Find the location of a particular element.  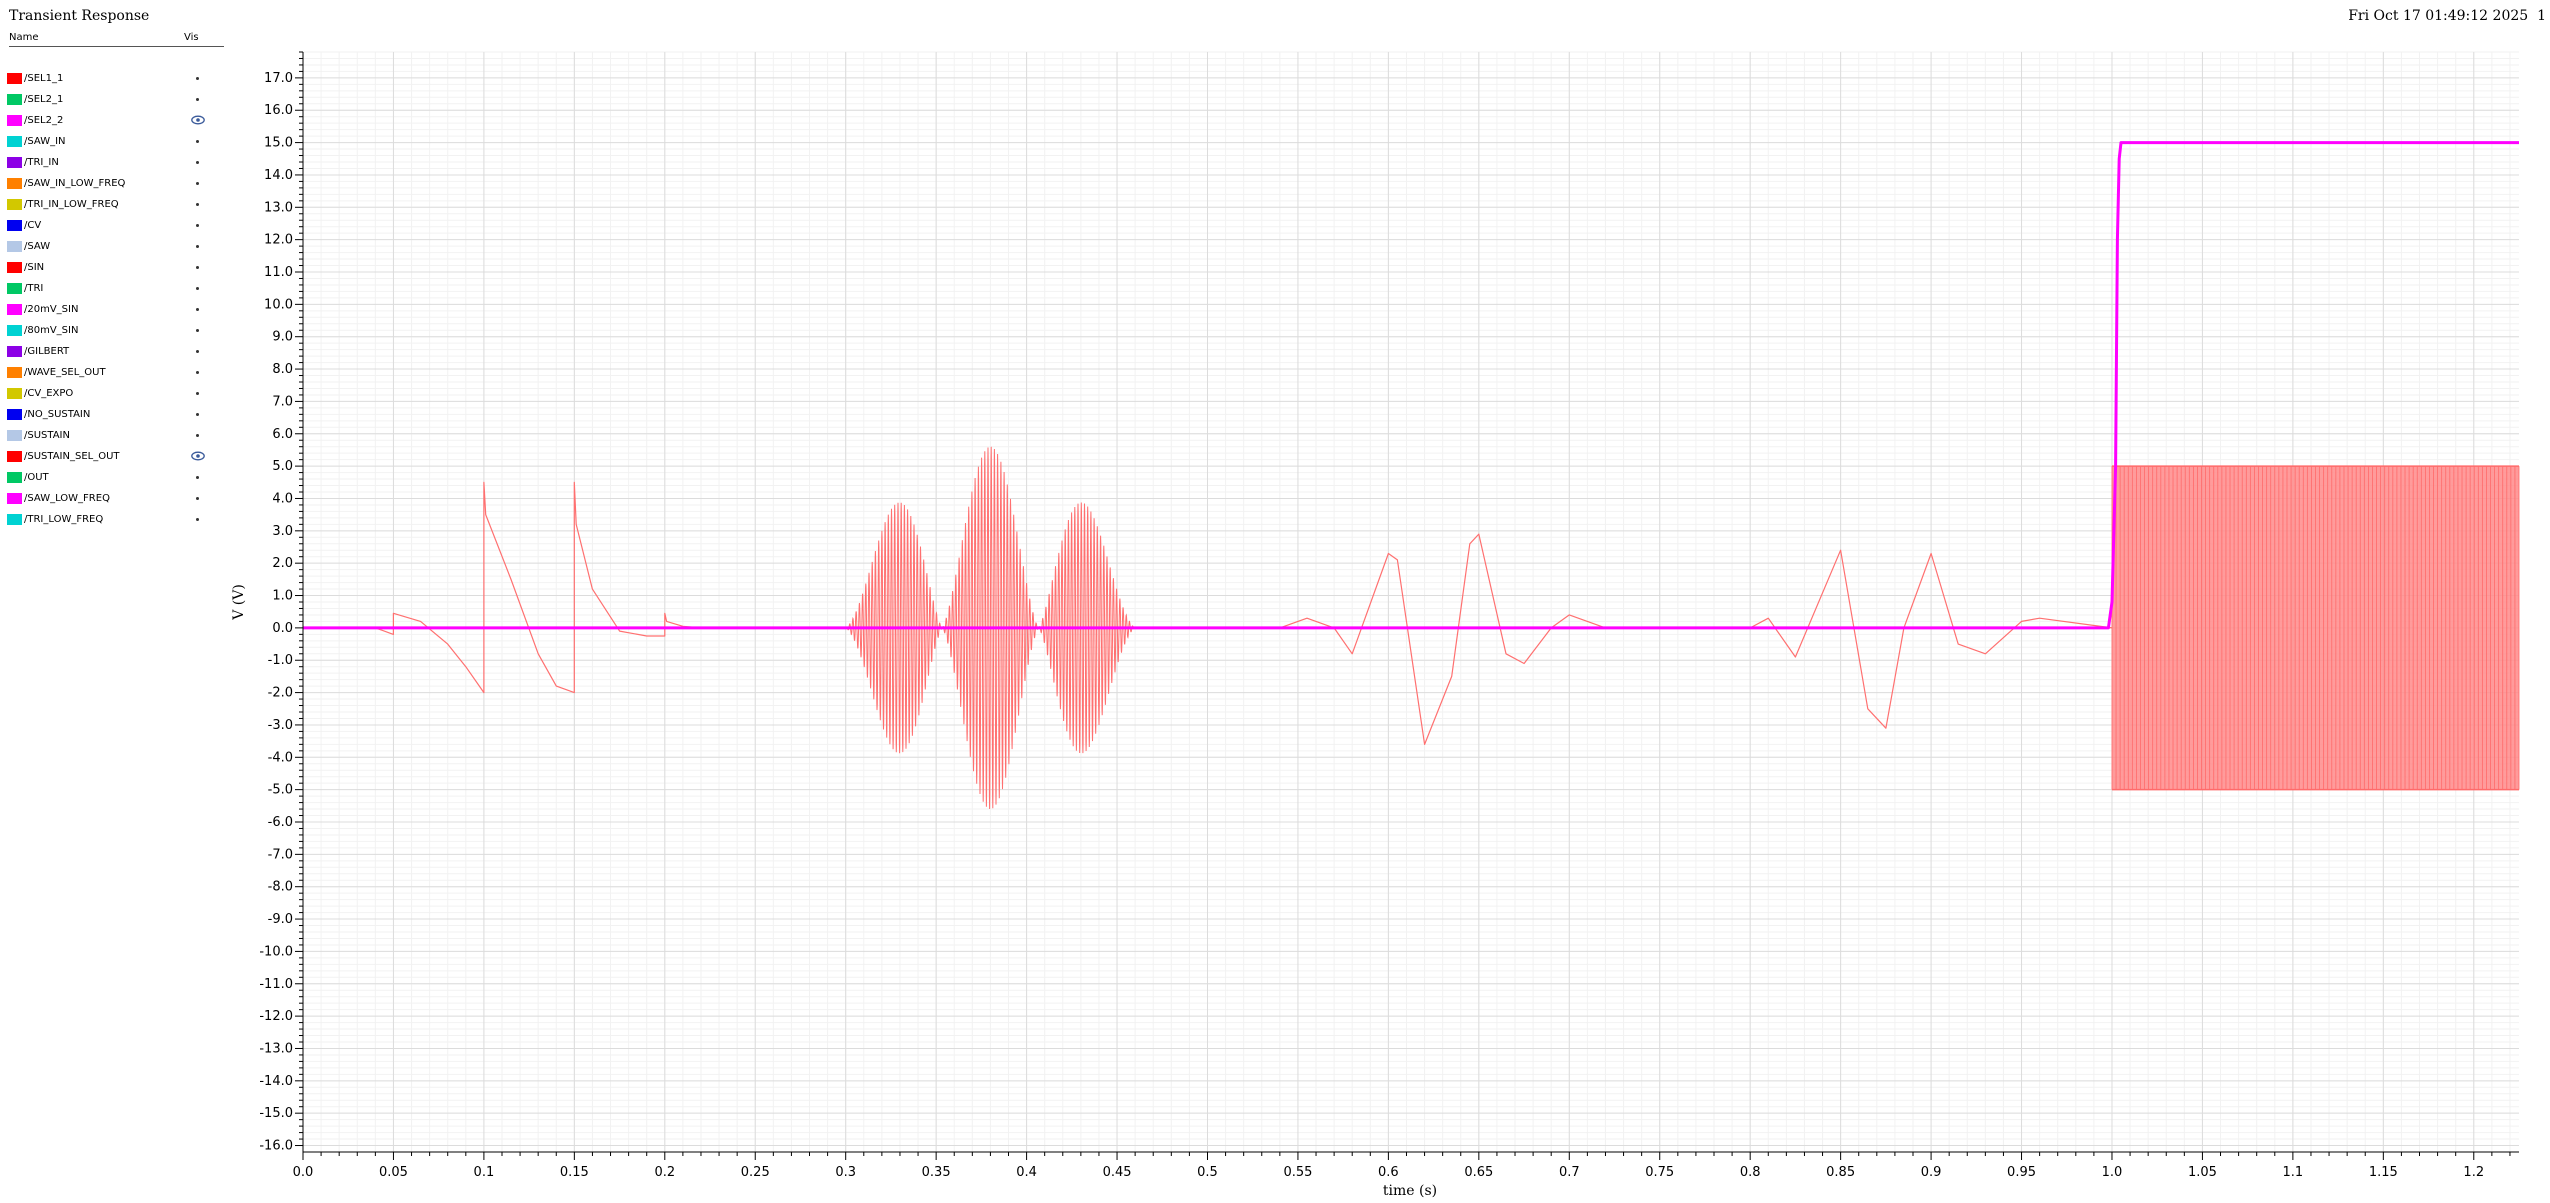

x-tick-label: 0.5 is located at coordinates (1207, 1172).